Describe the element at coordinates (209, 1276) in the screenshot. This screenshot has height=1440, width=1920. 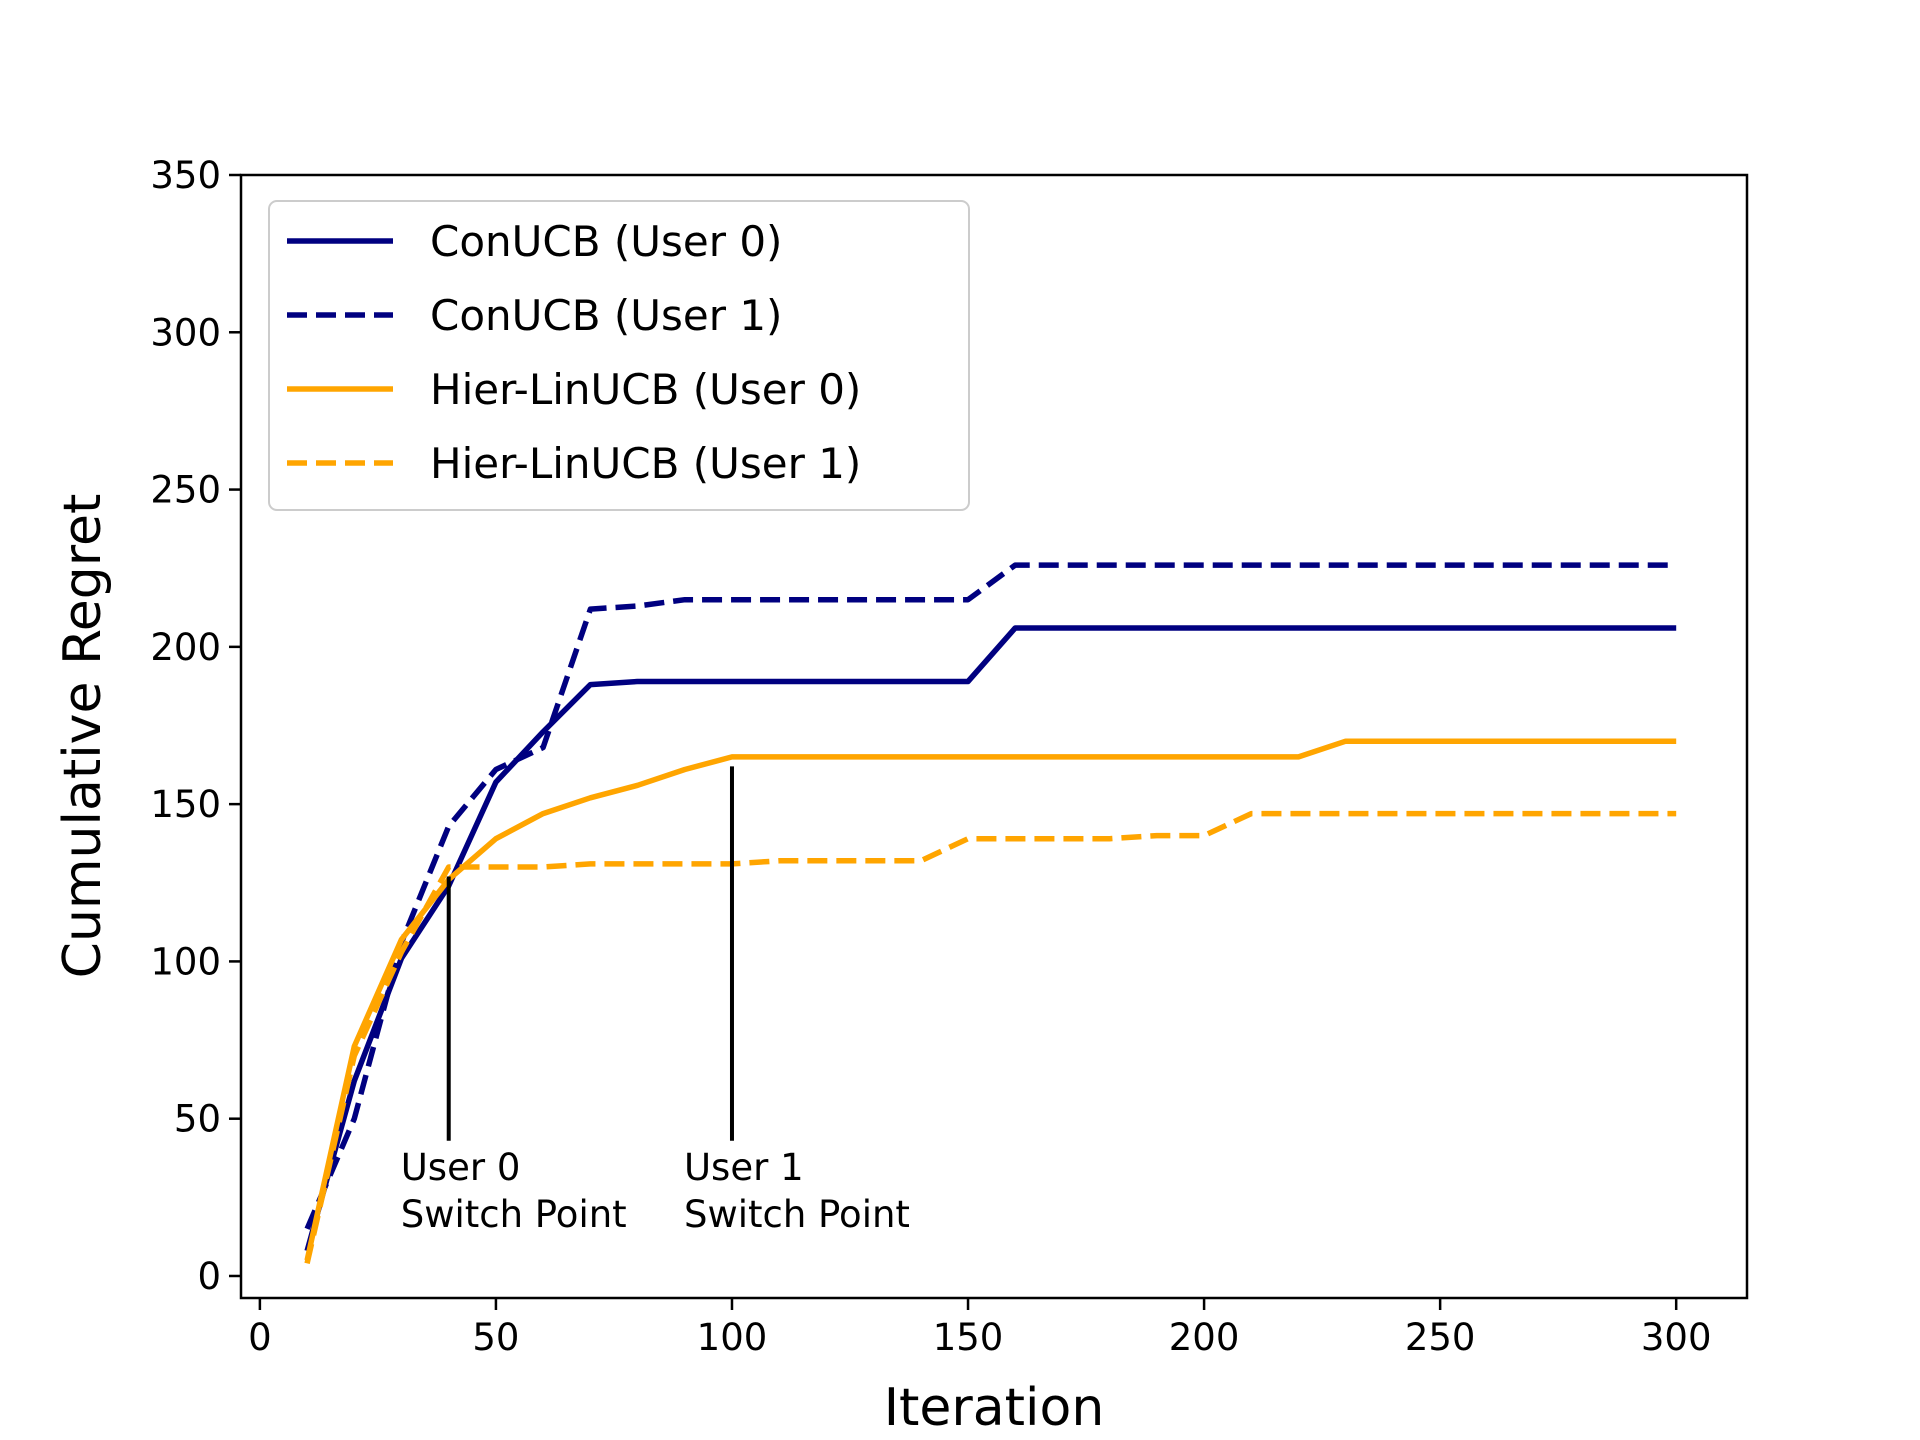
I see `y-tick-label-0: 0` at that location.